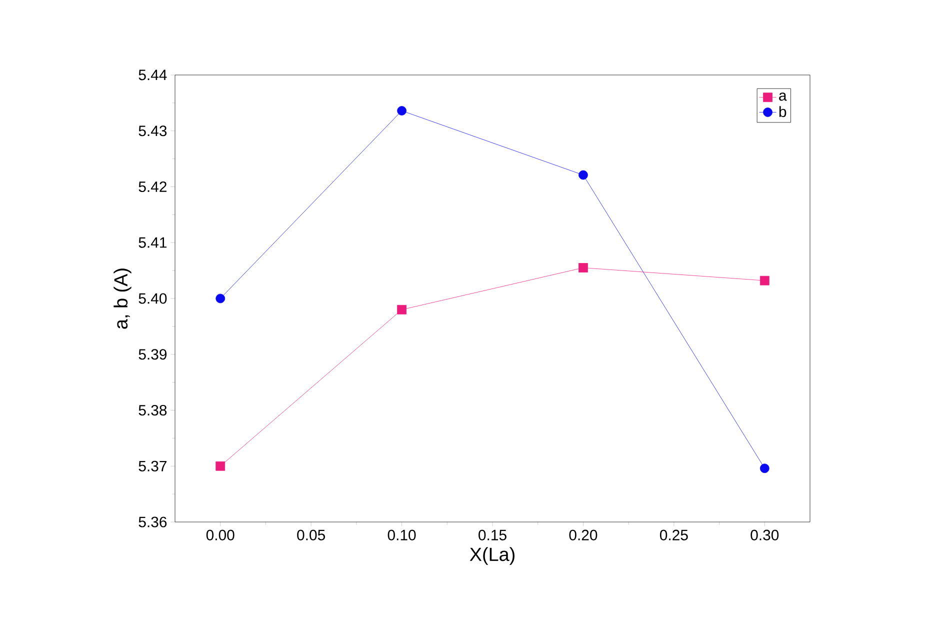  Describe the element at coordinates (492, 556) in the screenshot. I see `x-axis-title: X(La)` at that location.